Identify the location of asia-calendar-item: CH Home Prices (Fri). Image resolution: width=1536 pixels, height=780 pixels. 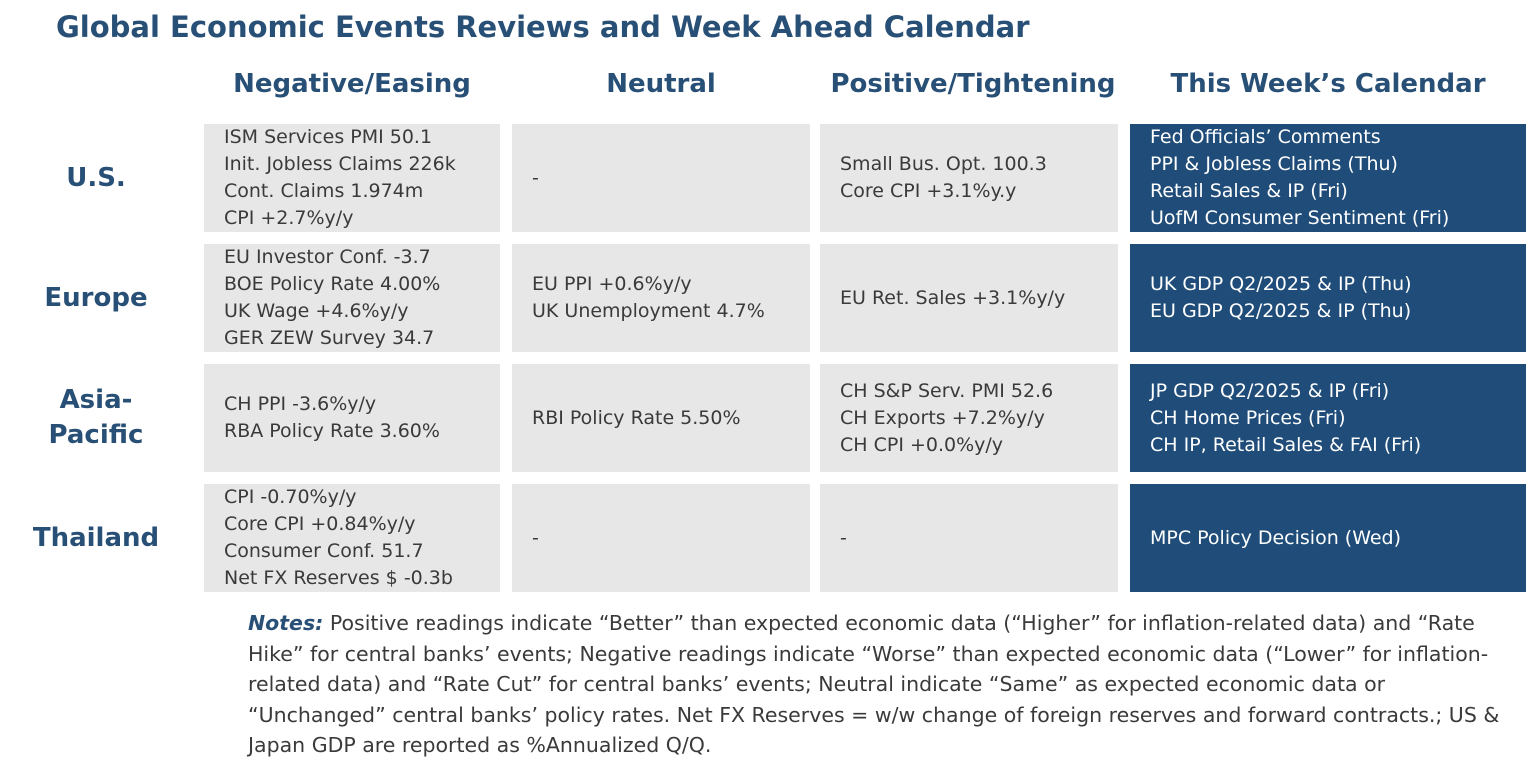
(1248, 417).